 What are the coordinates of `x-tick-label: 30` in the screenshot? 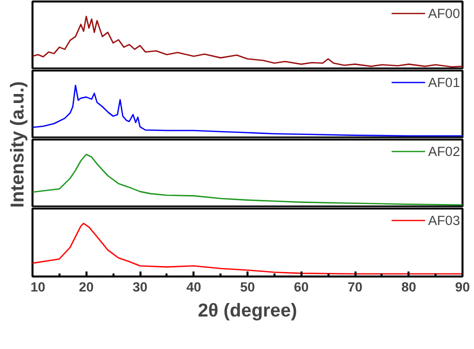 It's located at (140, 287).